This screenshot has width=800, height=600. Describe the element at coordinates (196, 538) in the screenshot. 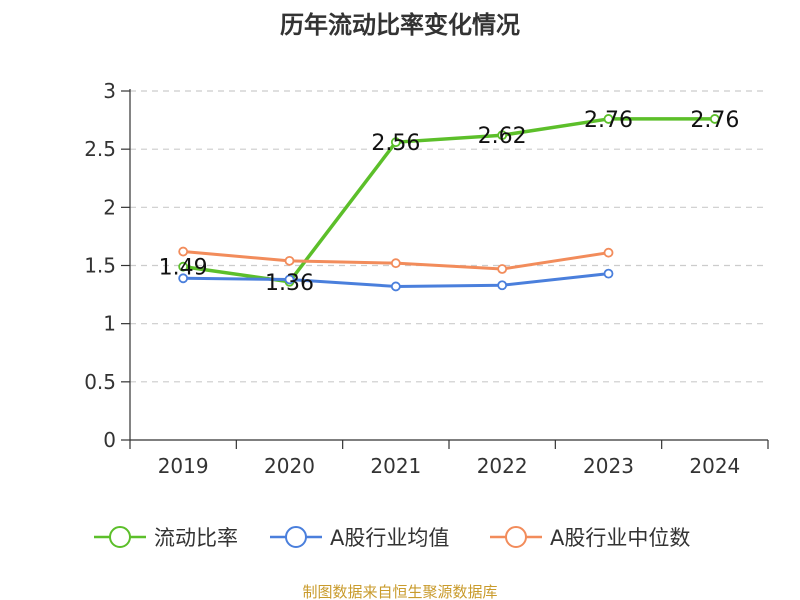

I see `legend-item-label: 流动比率` at that location.